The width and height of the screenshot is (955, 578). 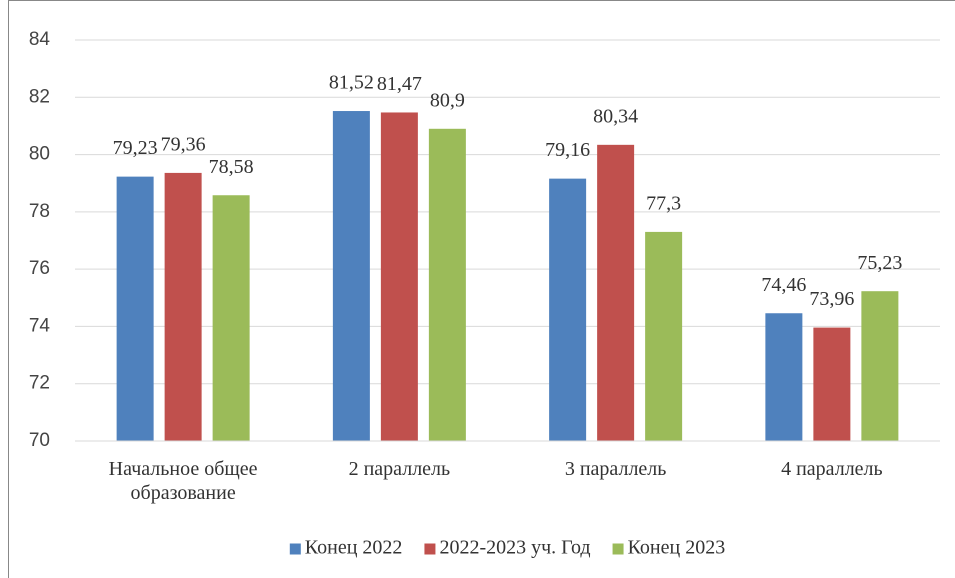 What do you see at coordinates (183, 144) in the screenshot?
I see `data-label: 79,36` at bounding box center [183, 144].